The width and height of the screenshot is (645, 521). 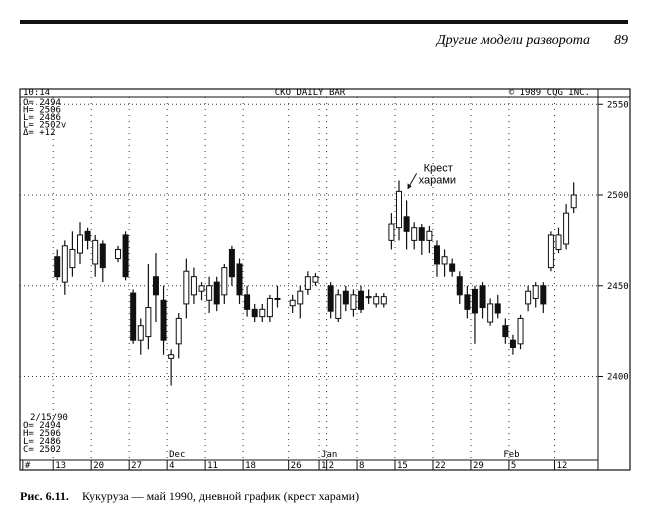 I want to click on month-label: Feb, so click(x=511, y=455).